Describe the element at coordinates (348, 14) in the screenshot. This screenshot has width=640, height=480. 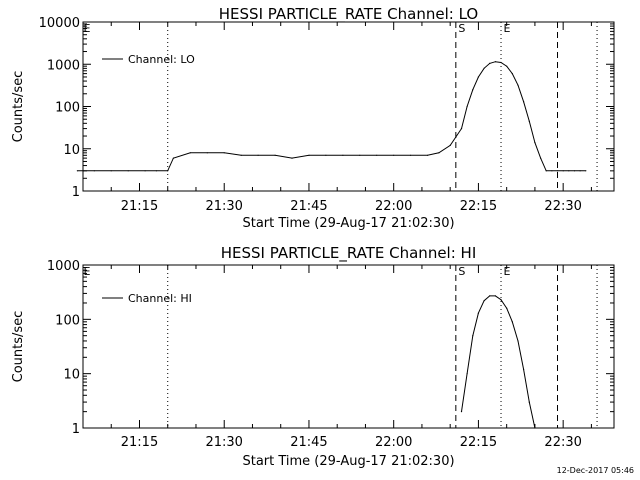
I see `chart-title: HESSI PARTICLE_RATE Channel: LO` at that location.